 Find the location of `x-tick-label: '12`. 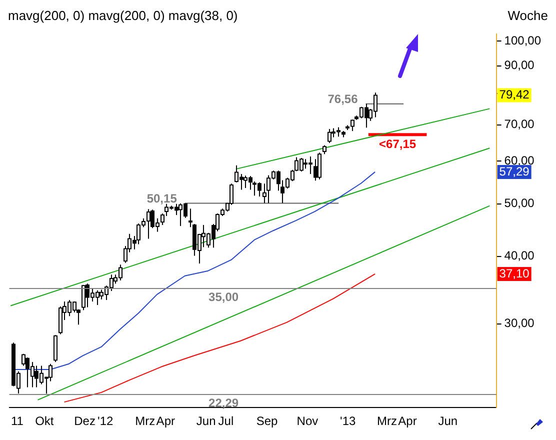

x-tick-label: '12 is located at coordinates (106, 421).